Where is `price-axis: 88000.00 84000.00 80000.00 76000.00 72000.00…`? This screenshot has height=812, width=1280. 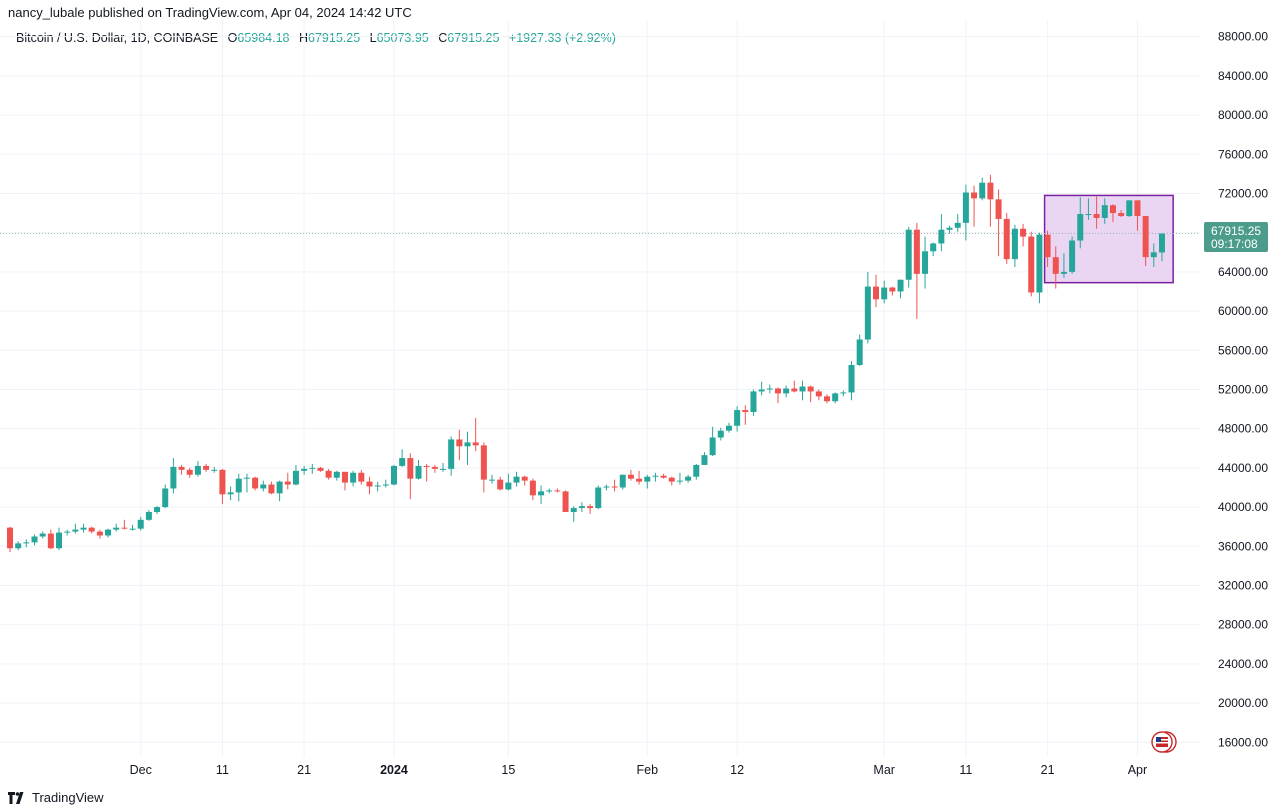 price-axis: 88000.00 84000.00 80000.00 76000.00 72000.00… is located at coordinates (1243, 390).